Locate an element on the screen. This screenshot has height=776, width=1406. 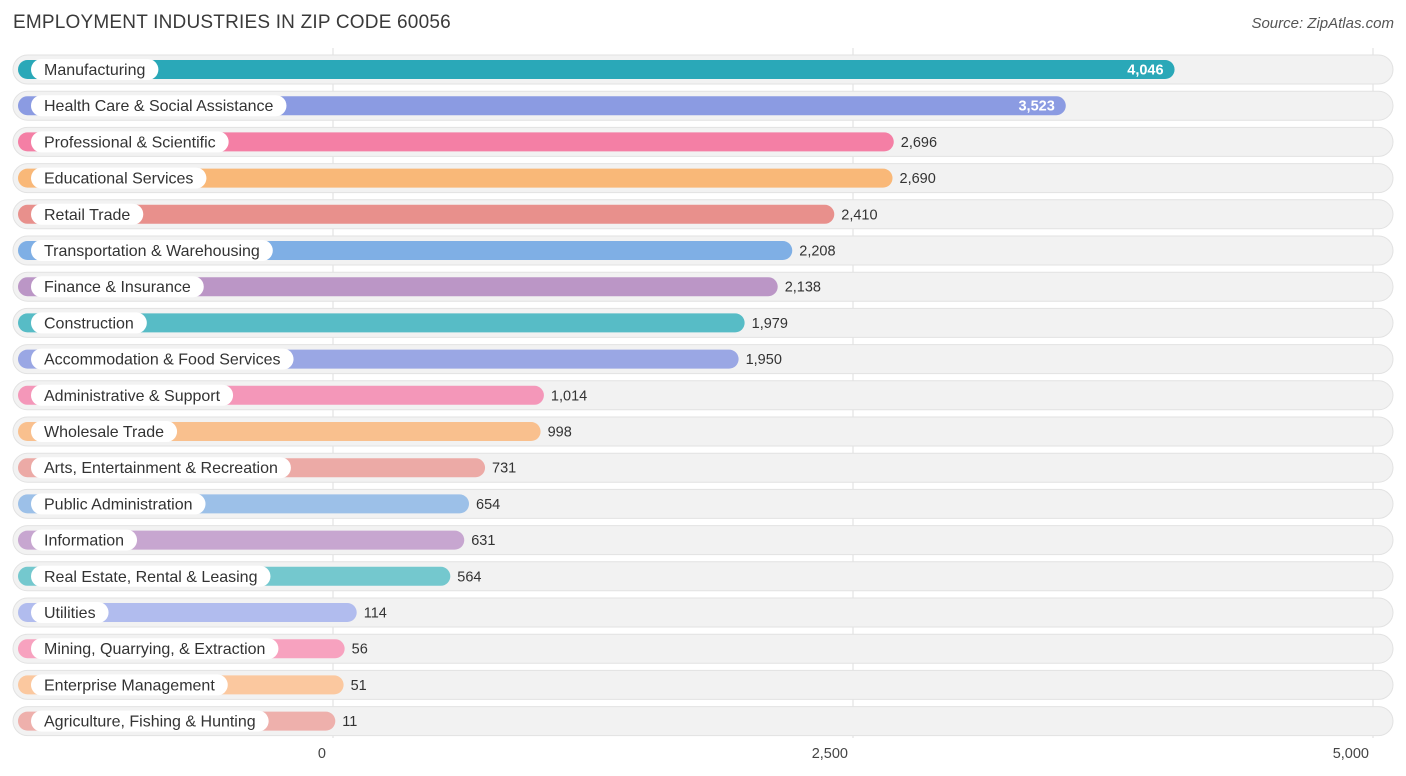
value-label: 2,696 is located at coordinates (919, 143).